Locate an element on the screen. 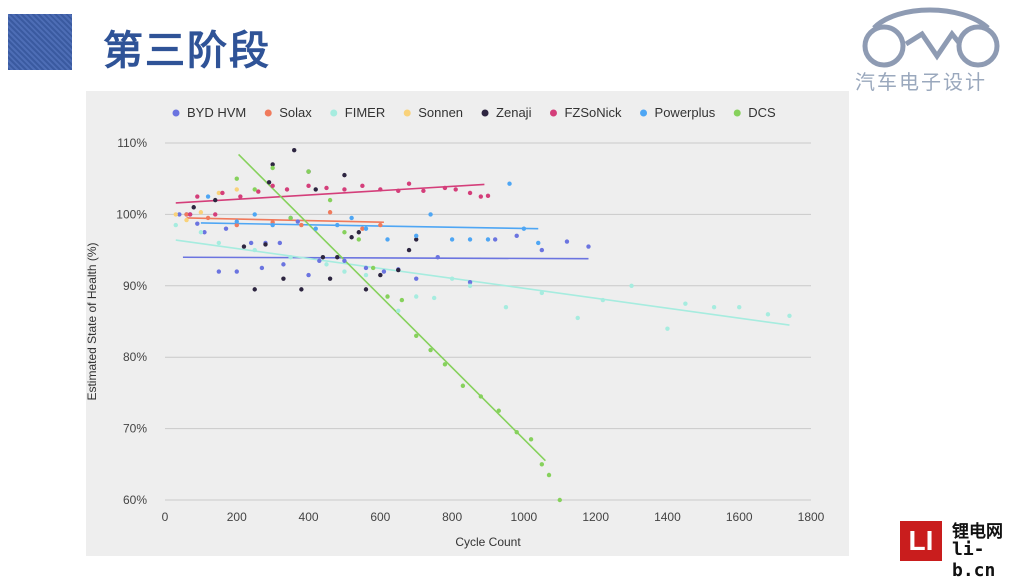  legend-label: Zenaji is located at coordinates (514, 112).